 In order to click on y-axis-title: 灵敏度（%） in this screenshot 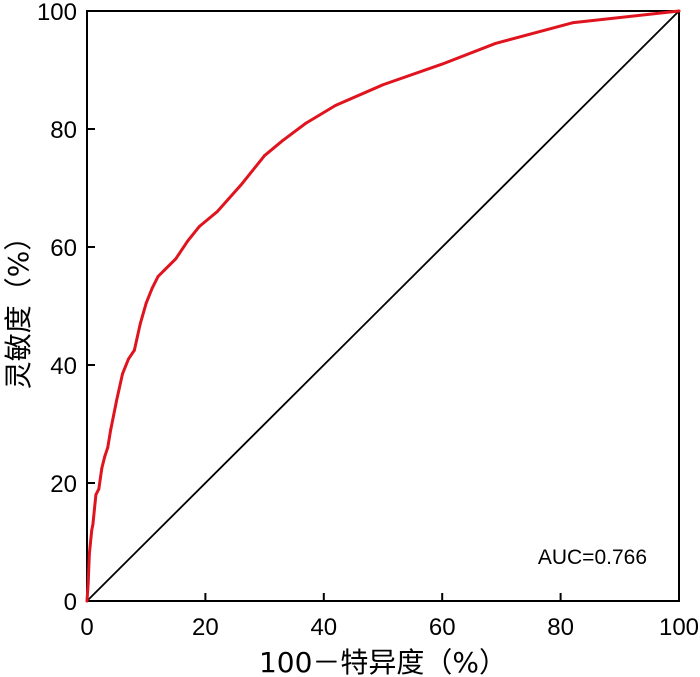, I will do `click(18, 306)`.